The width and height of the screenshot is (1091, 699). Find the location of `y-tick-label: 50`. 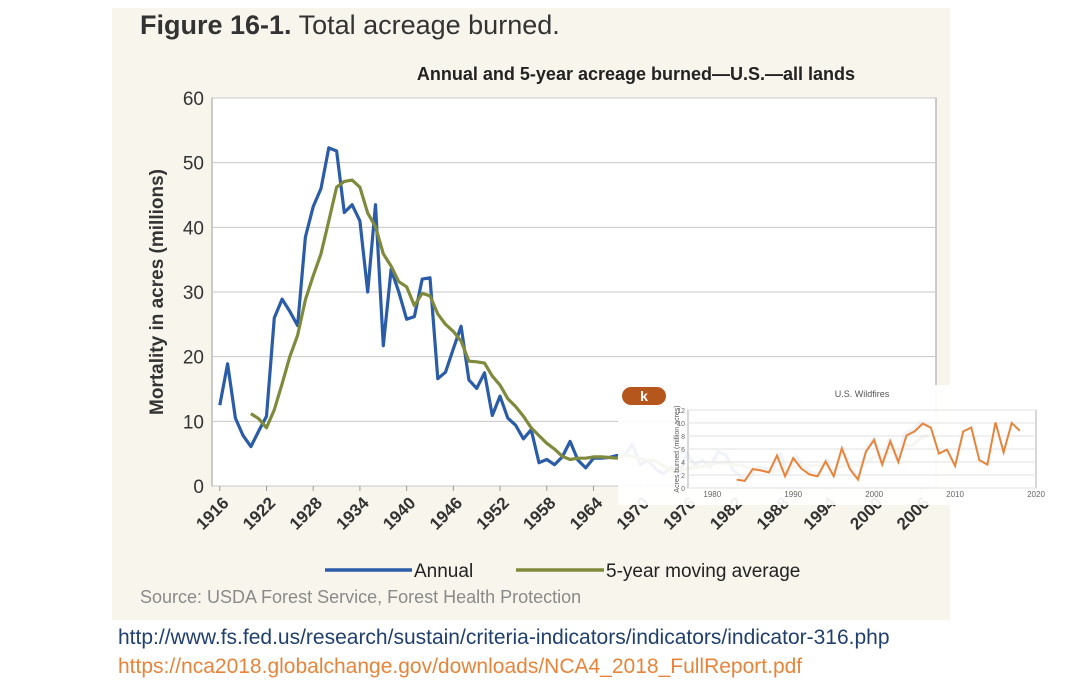

y-tick-label: 50 is located at coordinates (193, 164).